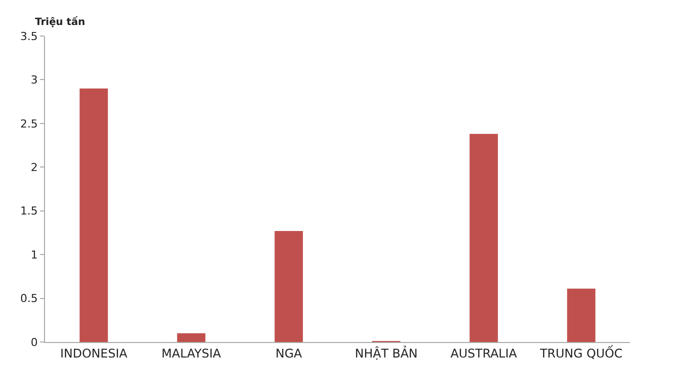 This screenshot has width=680, height=374. What do you see at coordinates (34, 167) in the screenshot?
I see `y-tick-label: 2` at bounding box center [34, 167].